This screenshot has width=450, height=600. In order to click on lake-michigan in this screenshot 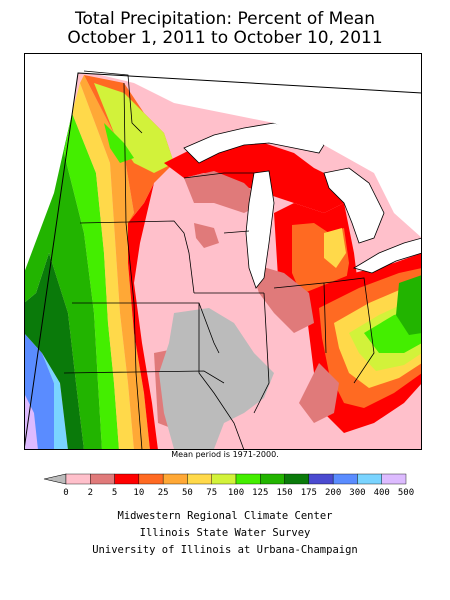, I will do `click(260, 229)`.